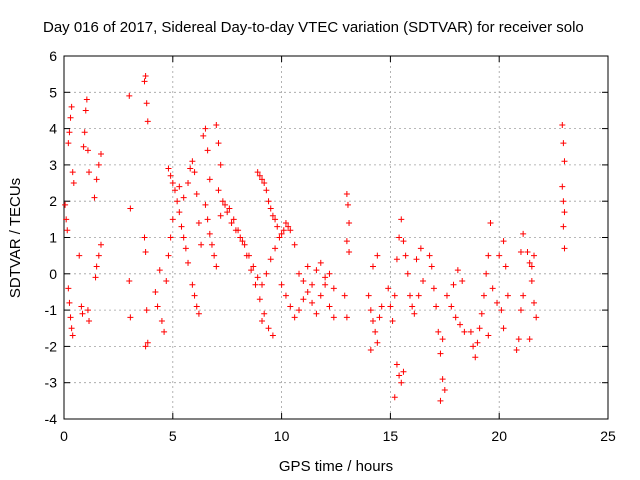 Image resolution: width=640 pixels, height=480 pixels. What do you see at coordinates (53, 165) in the screenshot?
I see `y-tick-label: 3` at bounding box center [53, 165].